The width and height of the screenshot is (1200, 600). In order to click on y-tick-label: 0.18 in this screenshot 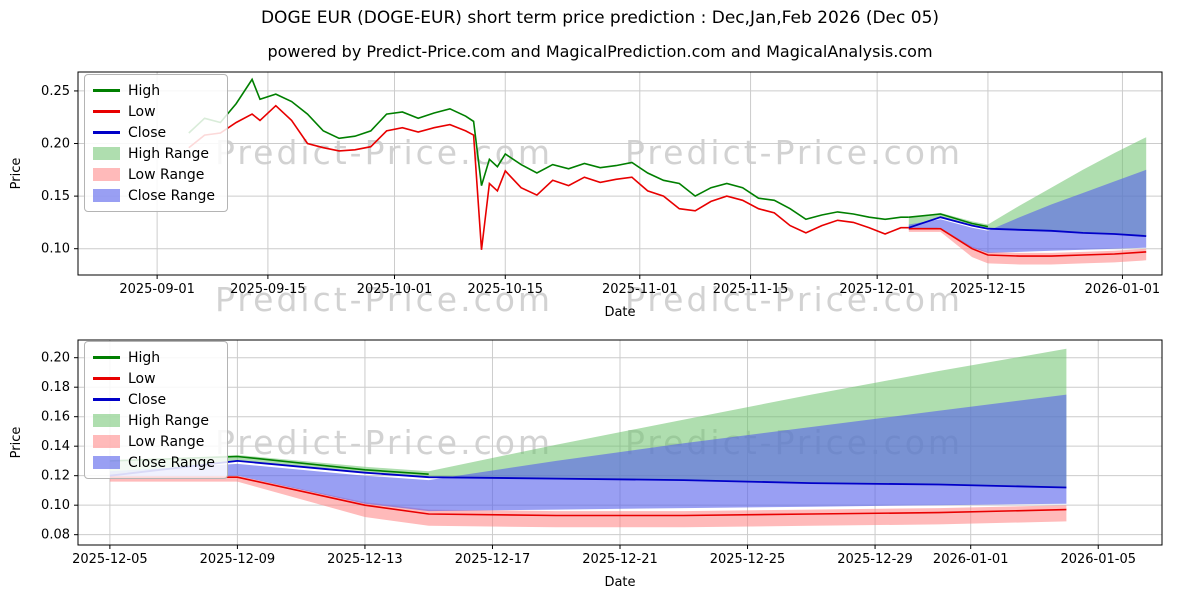, I will do `click(55, 387)`.